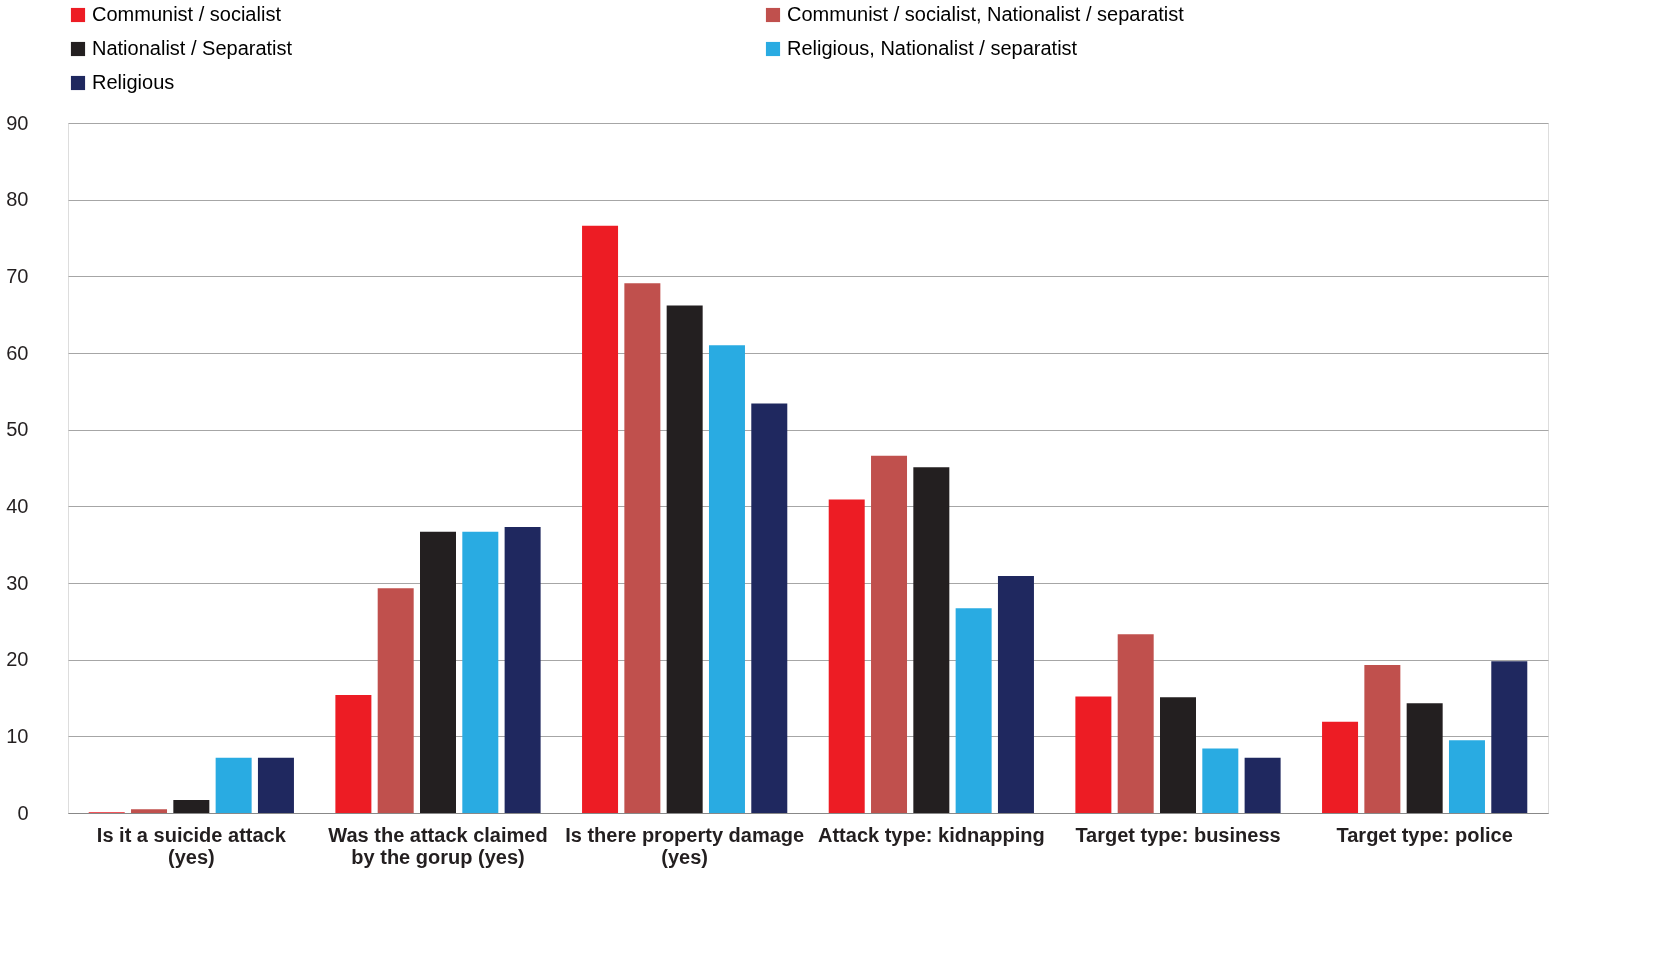 This screenshot has height=971, width=1658. I want to click on y-tick-label: 10, so click(17, 735).